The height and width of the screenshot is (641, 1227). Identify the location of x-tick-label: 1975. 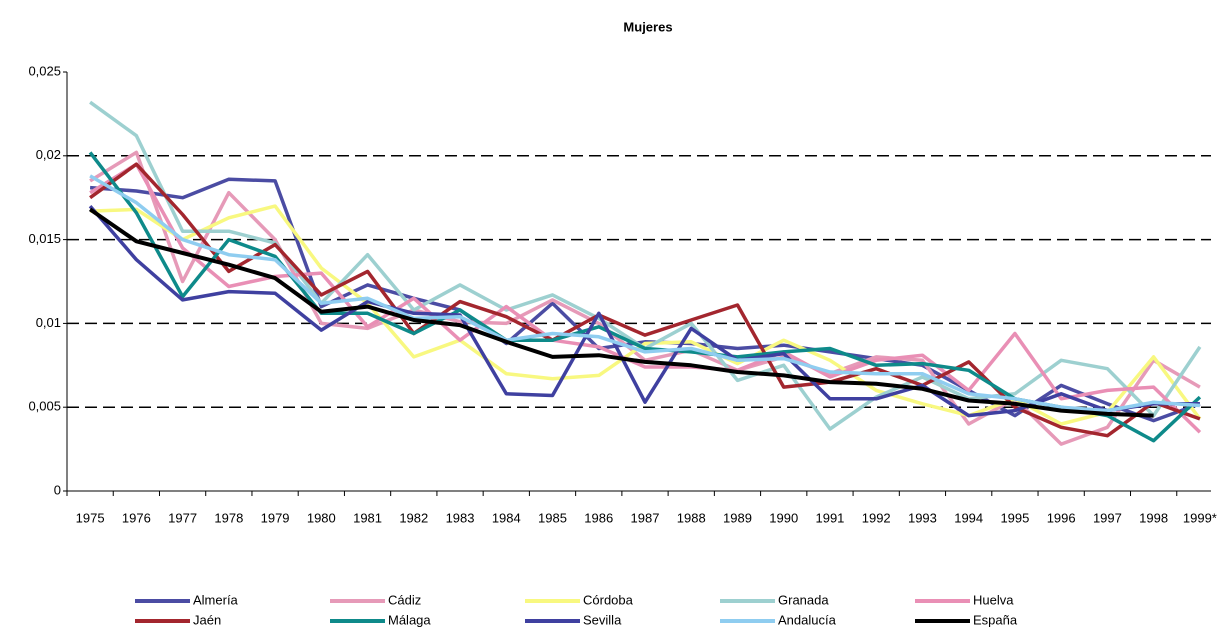
(90, 517).